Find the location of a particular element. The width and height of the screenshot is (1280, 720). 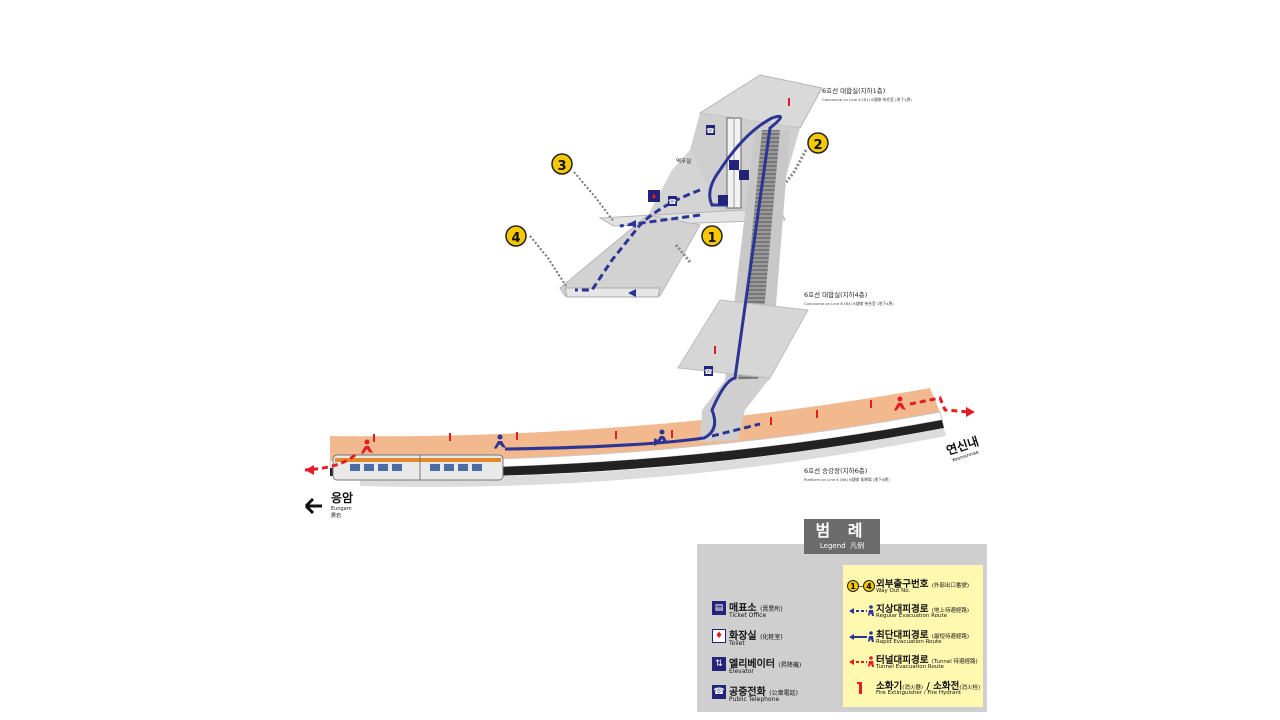

legend-rapid-hanja: (最短待避經路) is located at coordinates (950, 637).